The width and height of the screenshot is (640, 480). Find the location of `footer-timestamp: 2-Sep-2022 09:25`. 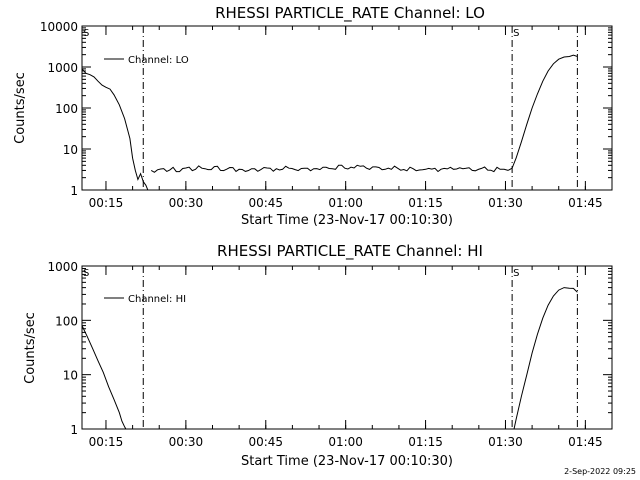

footer-timestamp: 2-Sep-2022 09:25 is located at coordinates (600, 471).